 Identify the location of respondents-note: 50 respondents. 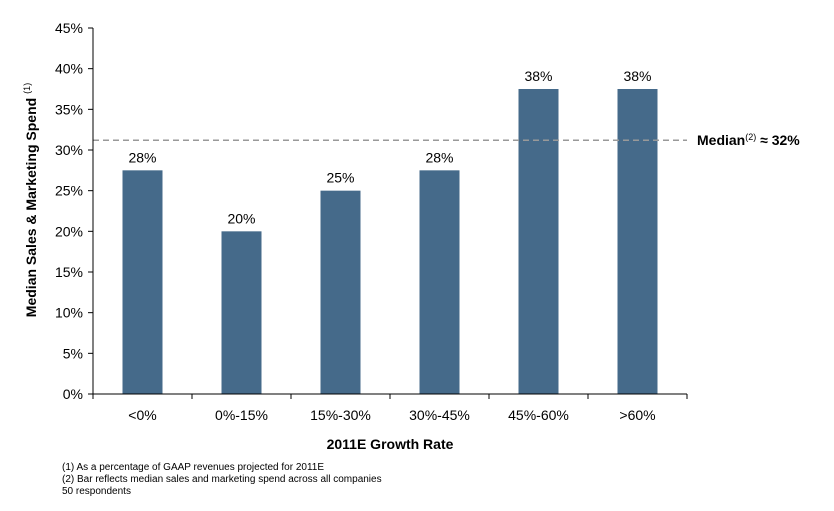
(96, 491).